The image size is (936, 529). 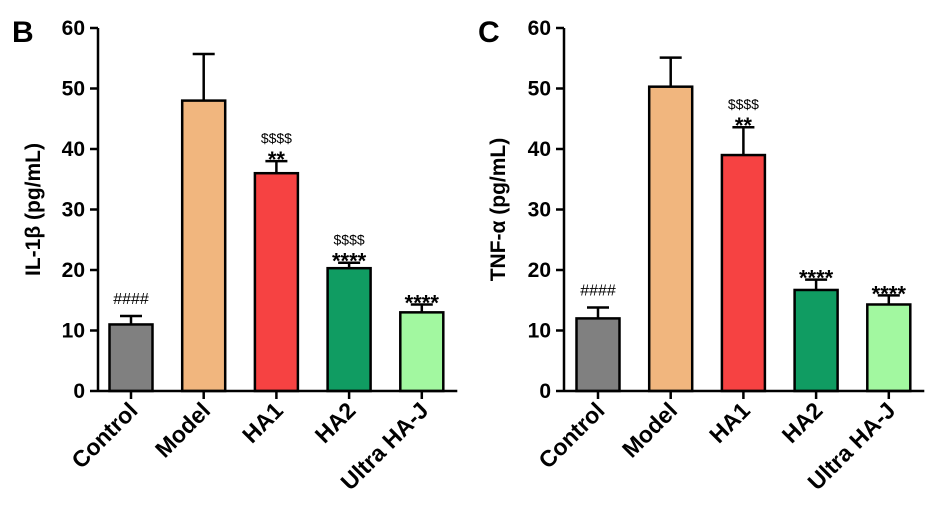 What do you see at coordinates (33, 209) in the screenshot?
I see `y-axis-title: IL-1β (pg/mL)` at bounding box center [33, 209].